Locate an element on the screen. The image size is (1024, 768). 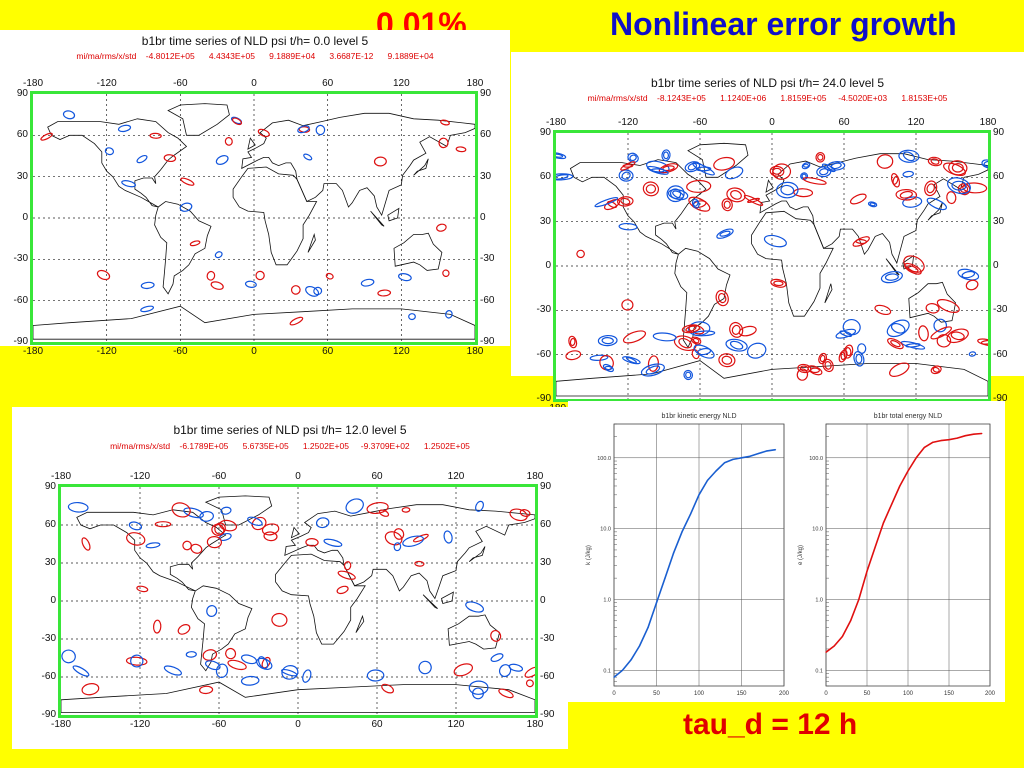
x-tick-label: 150 is located at coordinates (949, 693).